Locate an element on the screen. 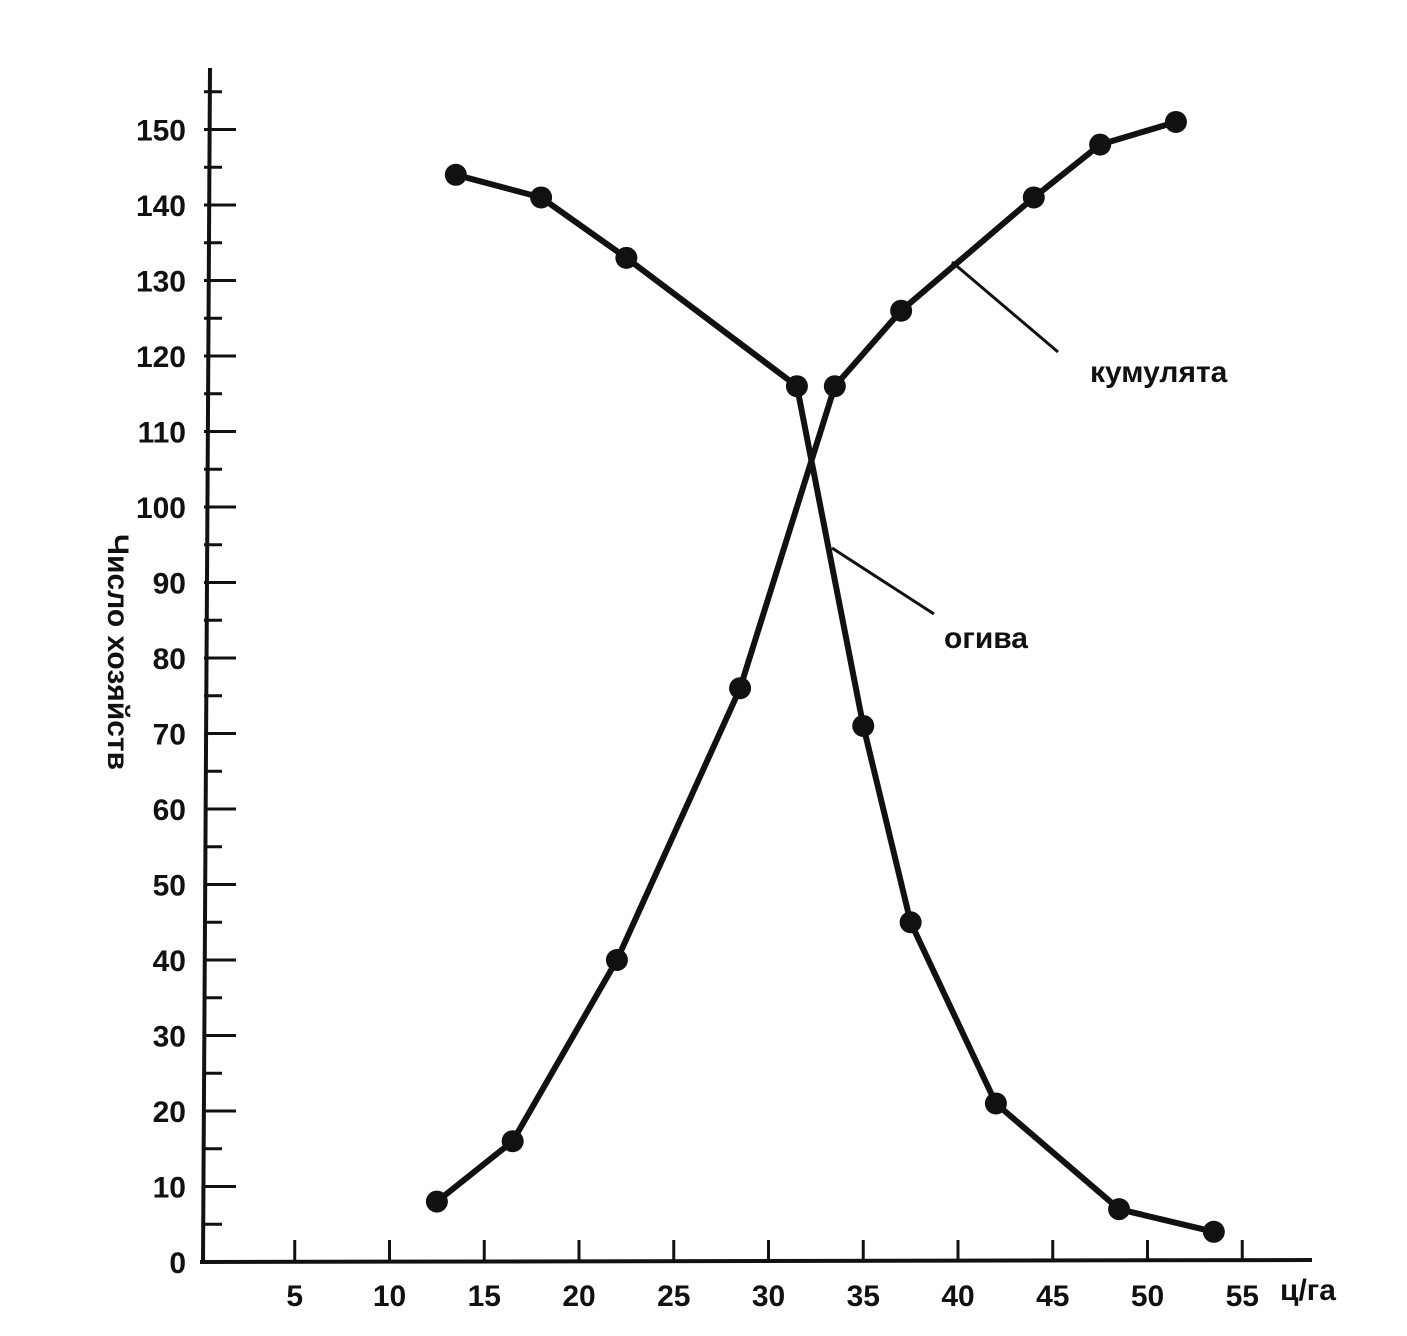  y-tick-label: 0 is located at coordinates (177, 1263).